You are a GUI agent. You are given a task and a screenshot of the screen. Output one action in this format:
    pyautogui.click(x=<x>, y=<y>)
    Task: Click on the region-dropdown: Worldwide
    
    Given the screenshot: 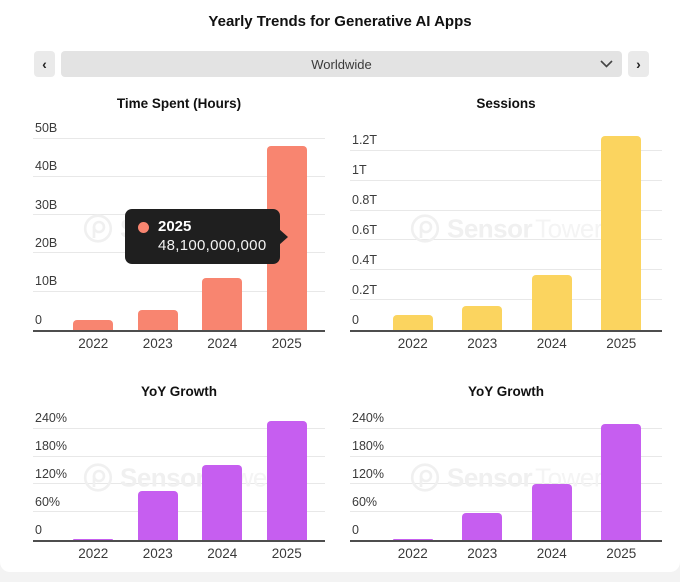 What is the action you would take?
    pyautogui.click(x=341, y=64)
    